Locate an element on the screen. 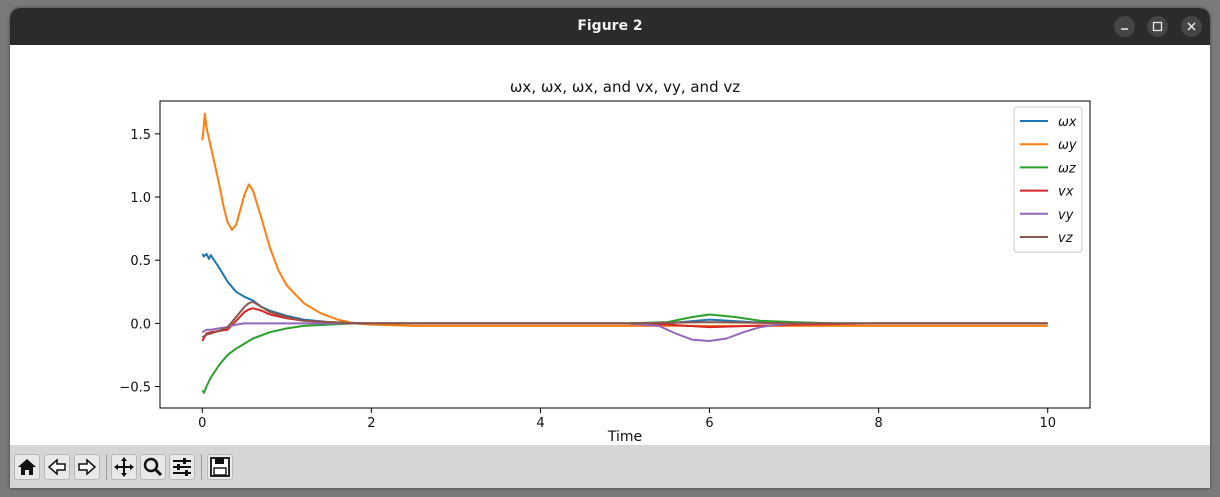  maximize-button is located at coordinates (1157, 26).